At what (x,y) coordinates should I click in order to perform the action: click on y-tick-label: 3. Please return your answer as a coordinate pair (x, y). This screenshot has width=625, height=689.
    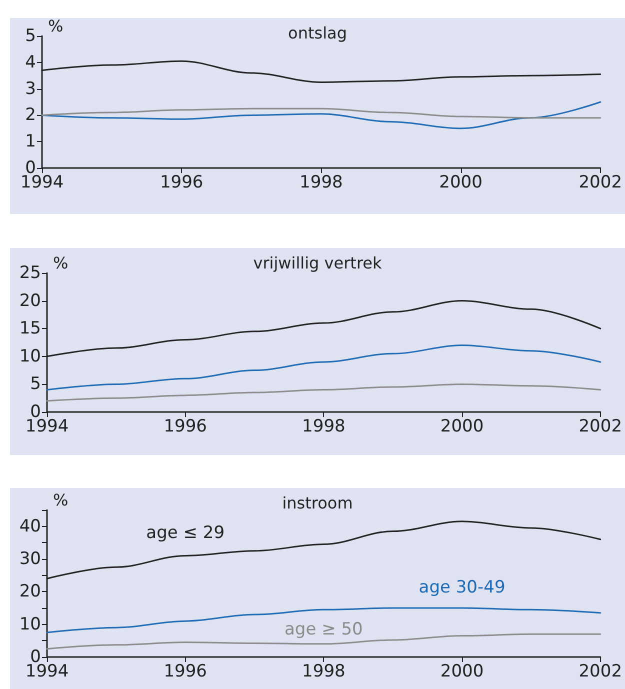
    Looking at the image, I should click on (30, 88).